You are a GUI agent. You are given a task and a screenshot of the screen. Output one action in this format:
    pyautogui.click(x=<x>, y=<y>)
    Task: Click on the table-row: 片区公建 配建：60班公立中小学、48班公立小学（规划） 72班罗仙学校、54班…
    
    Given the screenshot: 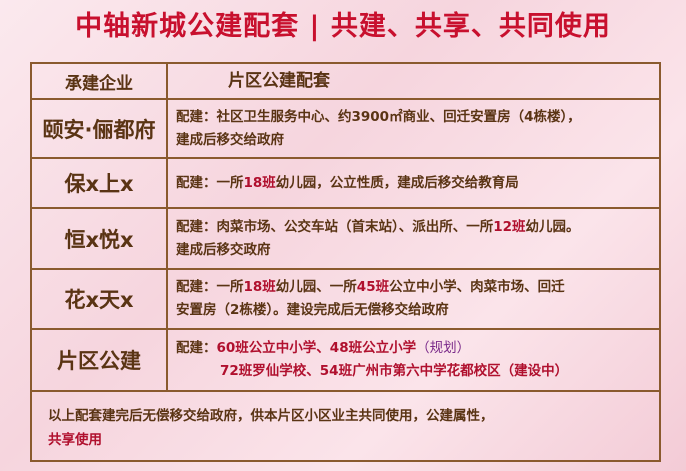 What is the action you would take?
    pyautogui.click(x=345, y=361)
    